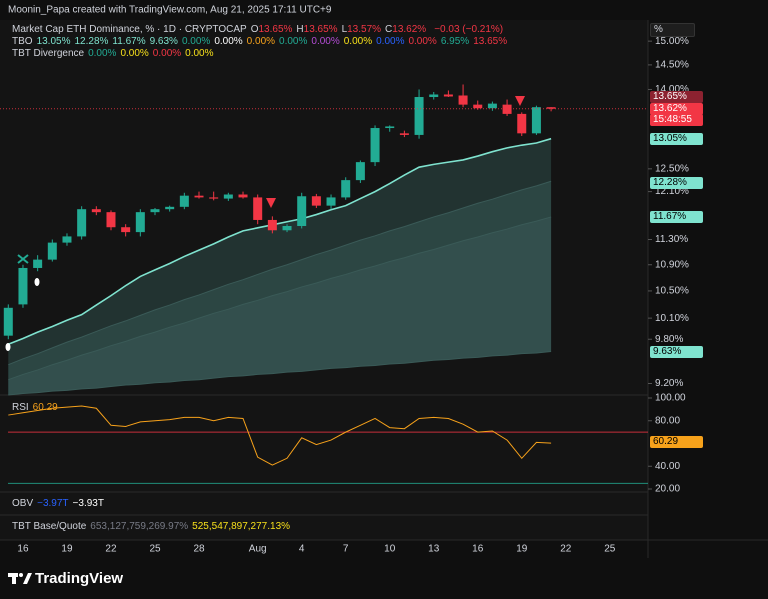  What do you see at coordinates (22, 41) in the screenshot?
I see `tbo-name: TBO` at bounding box center [22, 41].